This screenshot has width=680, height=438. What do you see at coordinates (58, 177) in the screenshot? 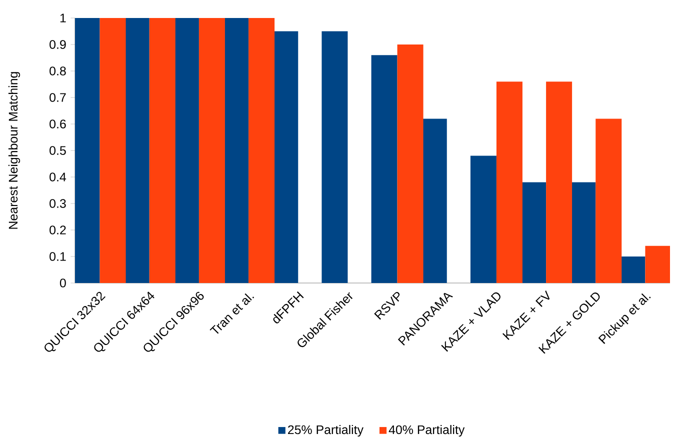
I see `y-tick-label: 0.4` at bounding box center [58, 177].